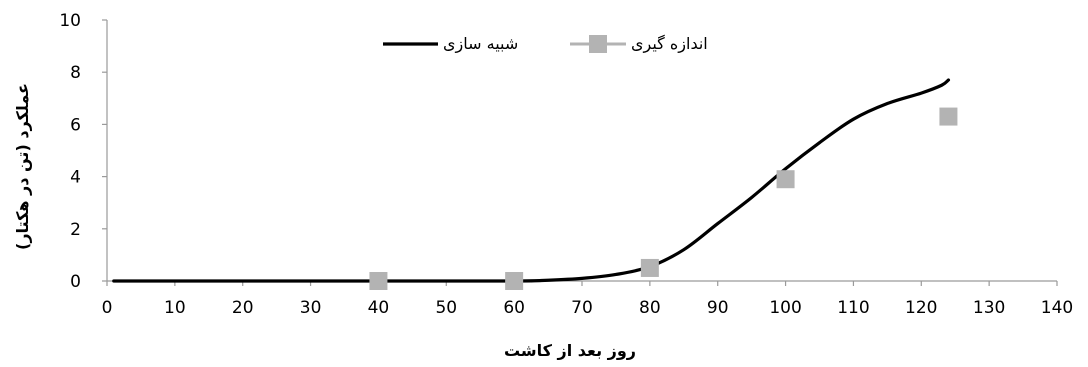  What do you see at coordinates (570, 350) in the screenshot?
I see `x-axis-label: روز بعد از کاشت` at bounding box center [570, 350].